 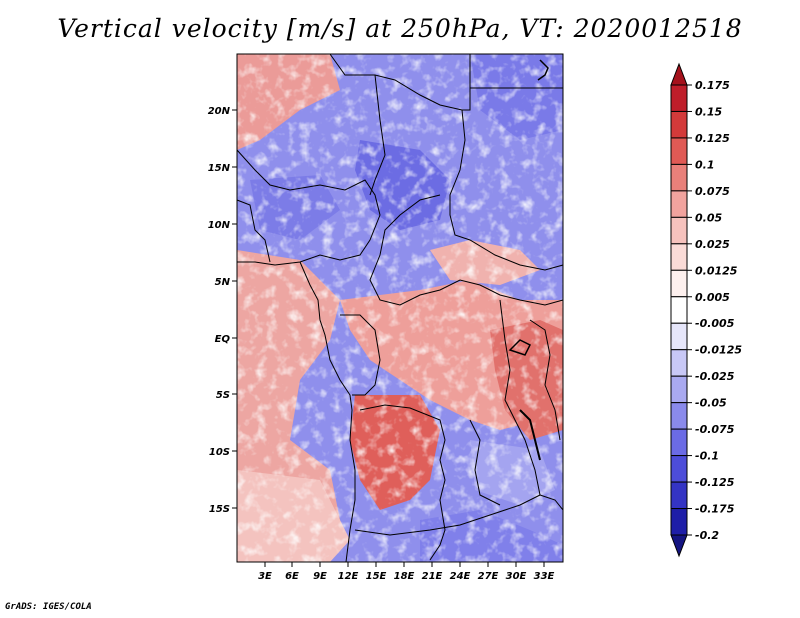 I want to click on colorbar-label: 0.15, so click(x=708, y=111).